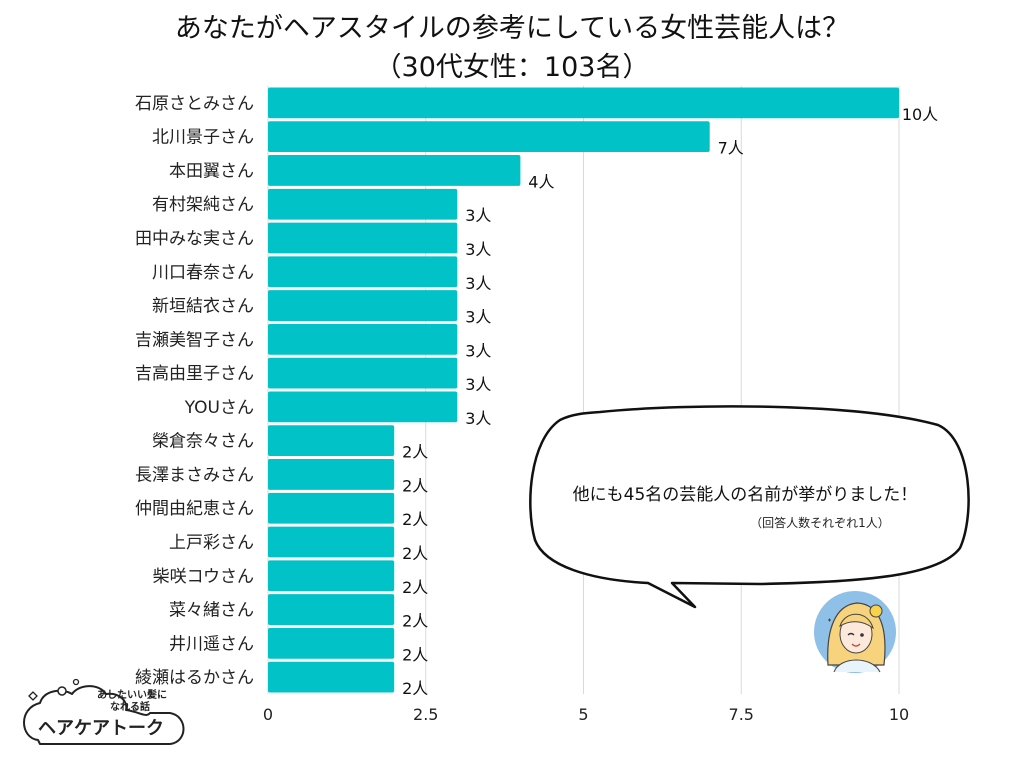 The image size is (1024, 768). What do you see at coordinates (194, 104) in the screenshot?
I see `category-label: 石原さとみさん` at bounding box center [194, 104].